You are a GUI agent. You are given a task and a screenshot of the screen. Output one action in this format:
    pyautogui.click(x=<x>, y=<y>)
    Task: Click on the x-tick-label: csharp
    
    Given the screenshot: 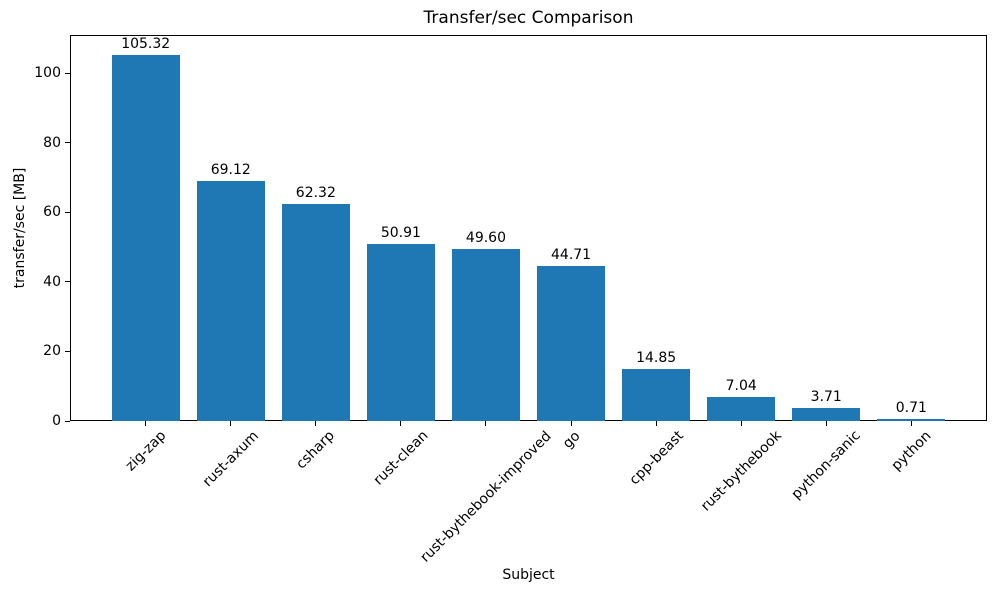 What is the action you would take?
    pyautogui.click(x=316, y=450)
    